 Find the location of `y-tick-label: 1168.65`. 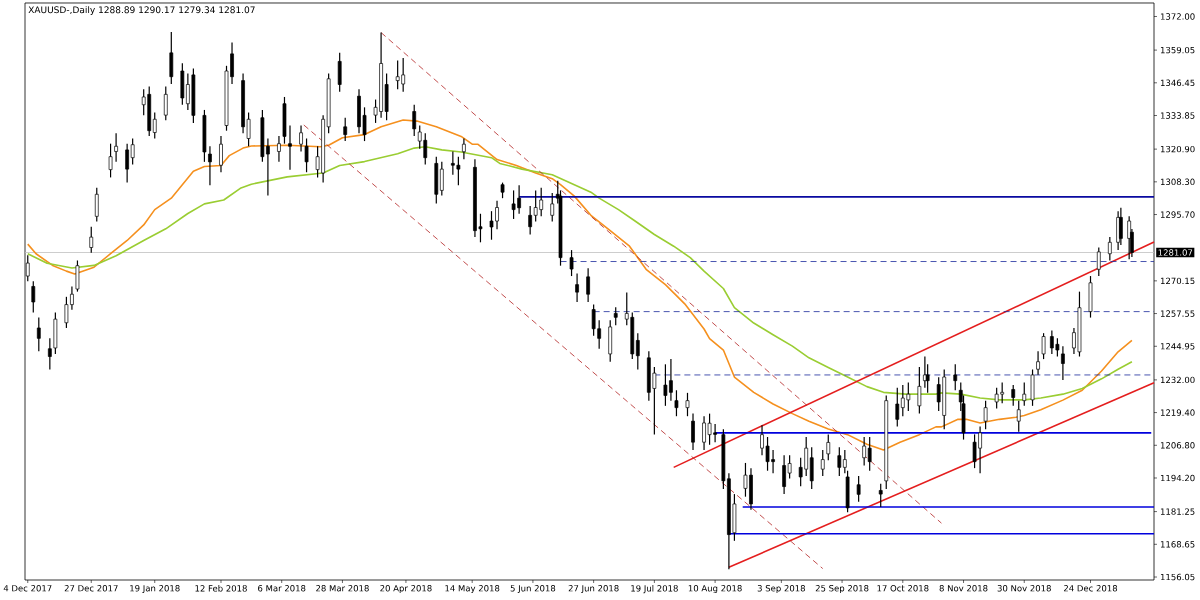

y-tick-label: 1168.65 is located at coordinates (1177, 544).